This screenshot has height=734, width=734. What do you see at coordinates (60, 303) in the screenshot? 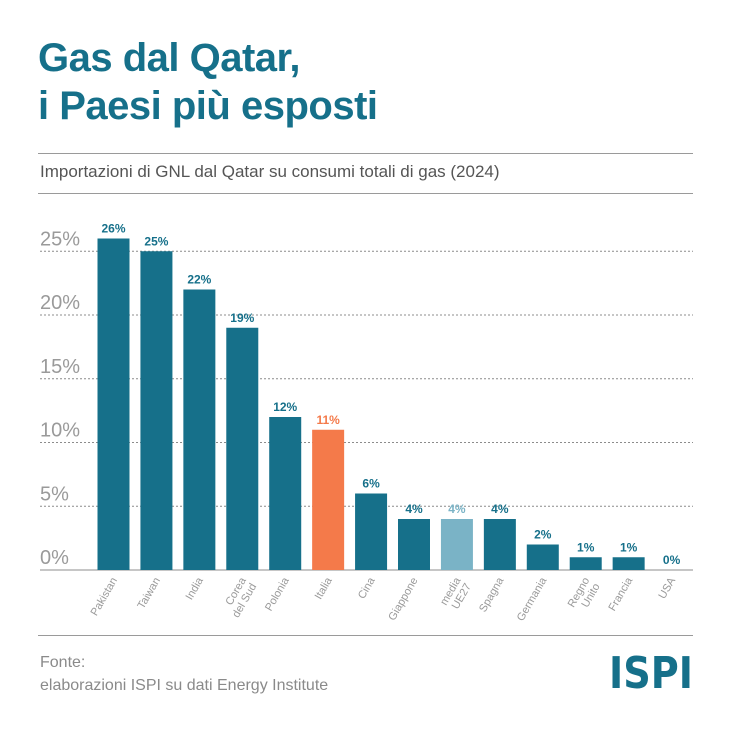
I see `y-tick-label: 20%` at bounding box center [60, 303].